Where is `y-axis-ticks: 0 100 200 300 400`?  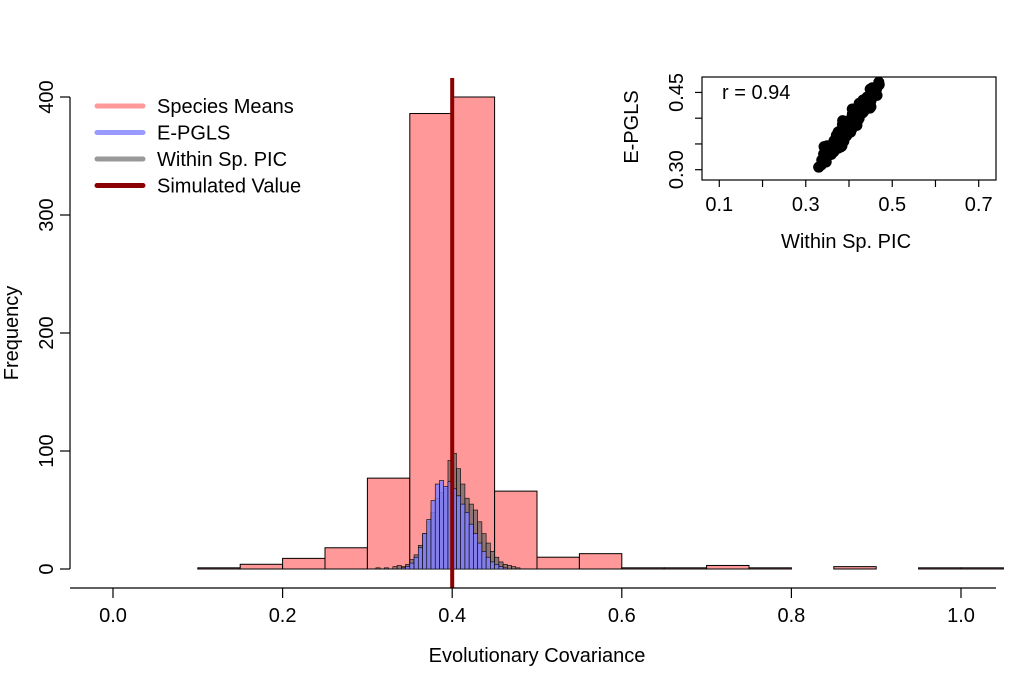 y-axis-ticks: 0 100 200 300 400 is located at coordinates (53, 327).